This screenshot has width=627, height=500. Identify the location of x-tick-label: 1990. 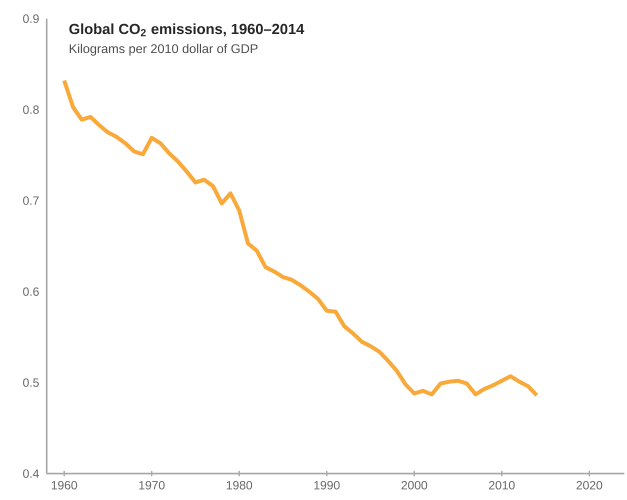
(327, 485).